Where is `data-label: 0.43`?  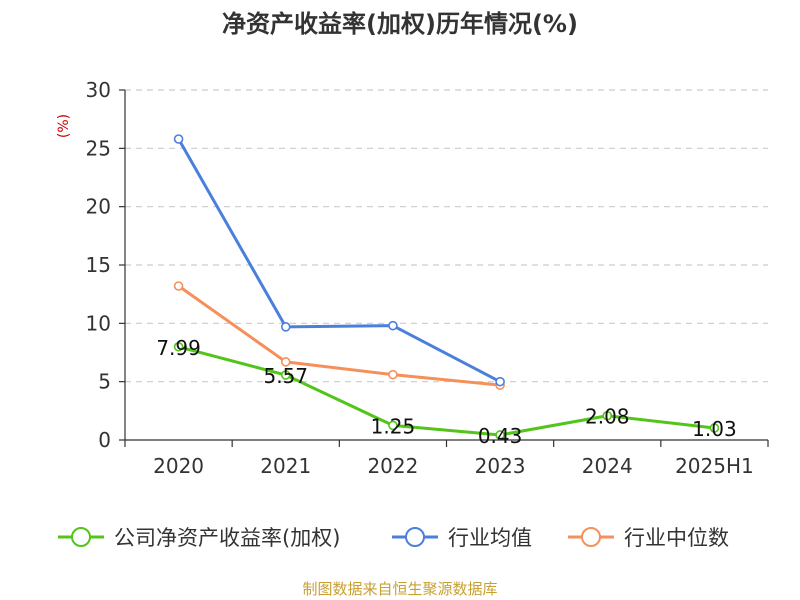
data-label: 0.43 is located at coordinates (500, 436).